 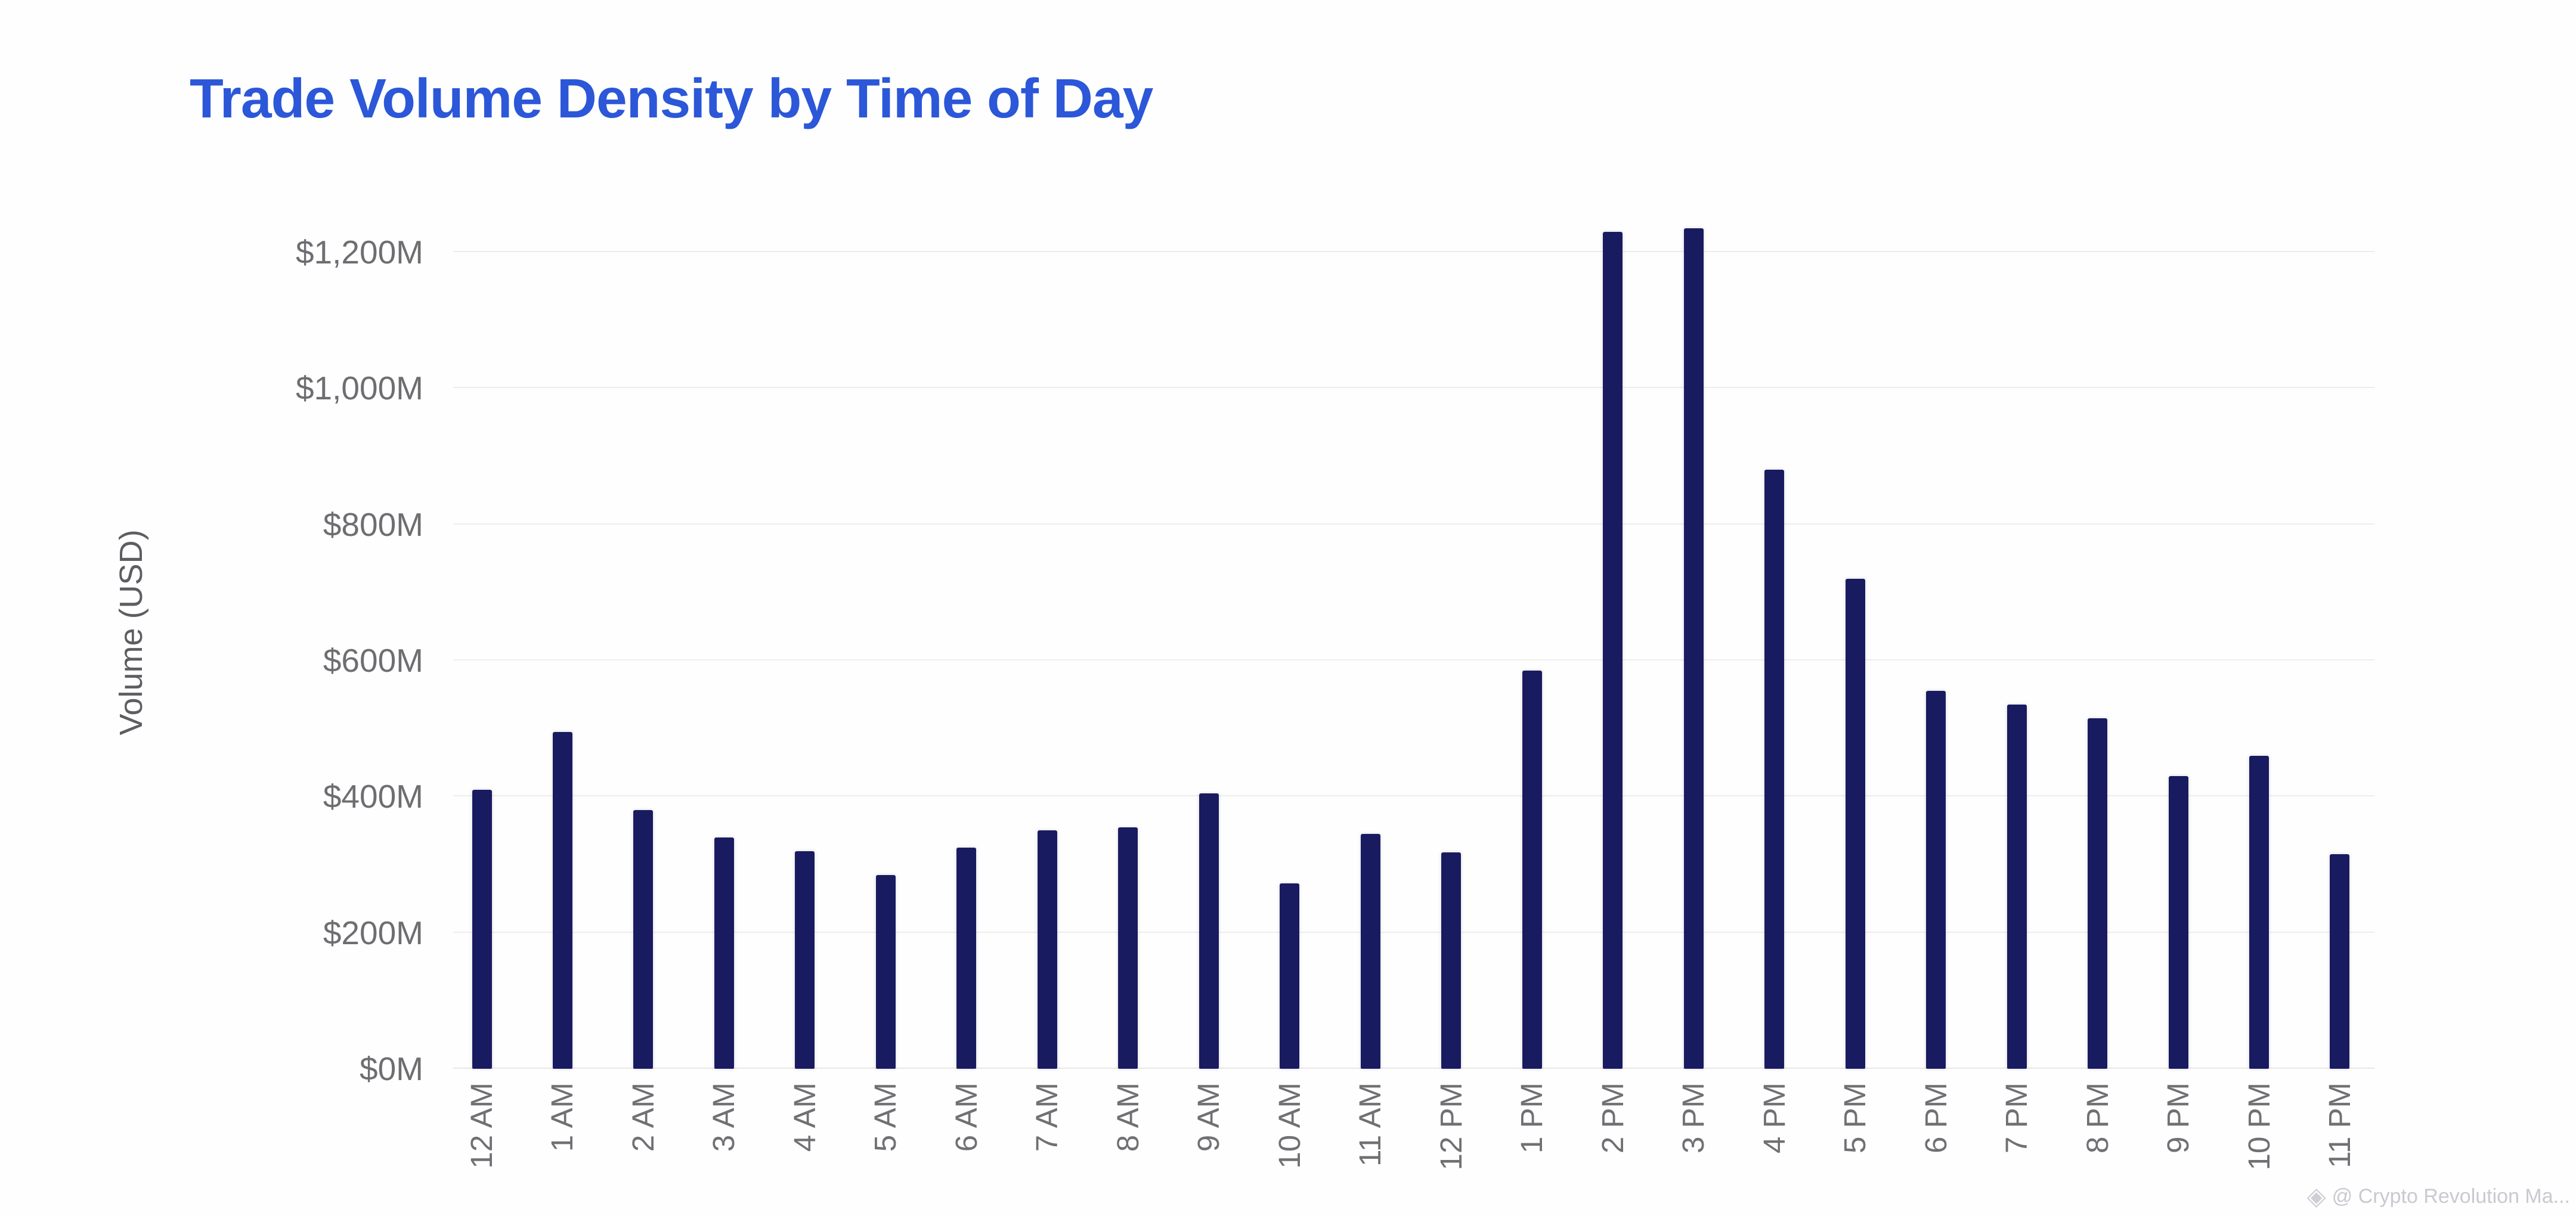 What do you see at coordinates (1047, 1117) in the screenshot?
I see `x-tick-label: 7 AM` at bounding box center [1047, 1117].